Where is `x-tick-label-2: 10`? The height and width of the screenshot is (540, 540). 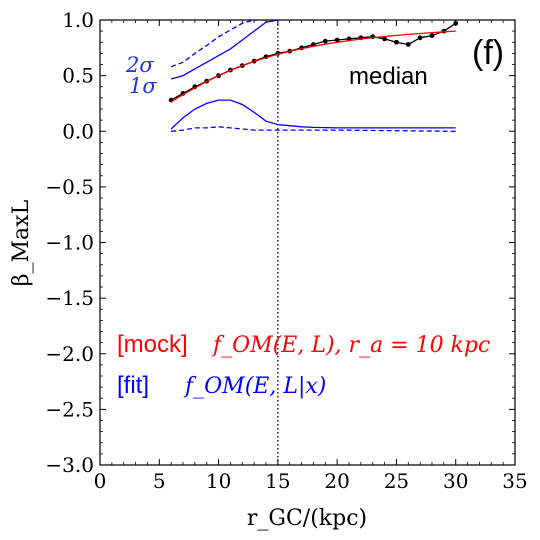 x-tick-label-2: 10 is located at coordinates (218, 481).